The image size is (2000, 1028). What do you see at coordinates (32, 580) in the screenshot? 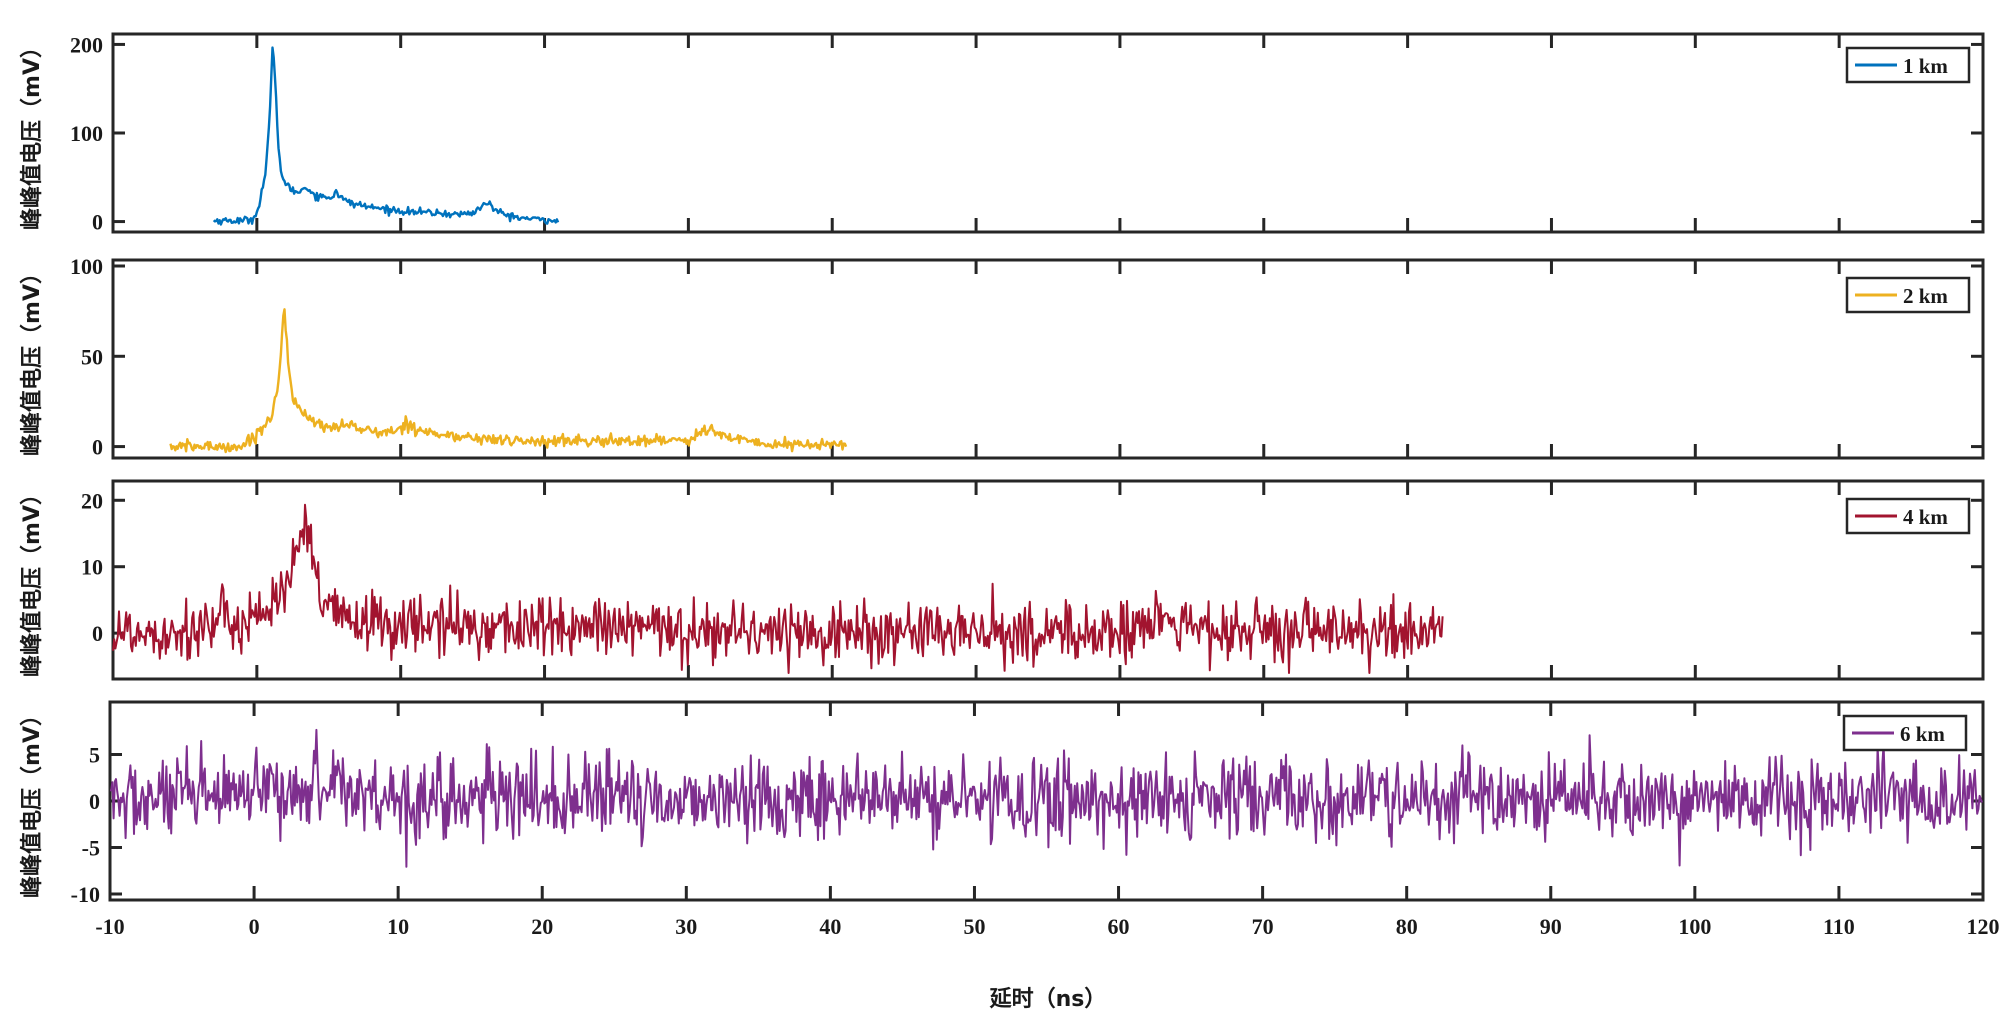
I see `y-axis-label-4km: 峰峰值电压（mV）` at bounding box center [32, 580].